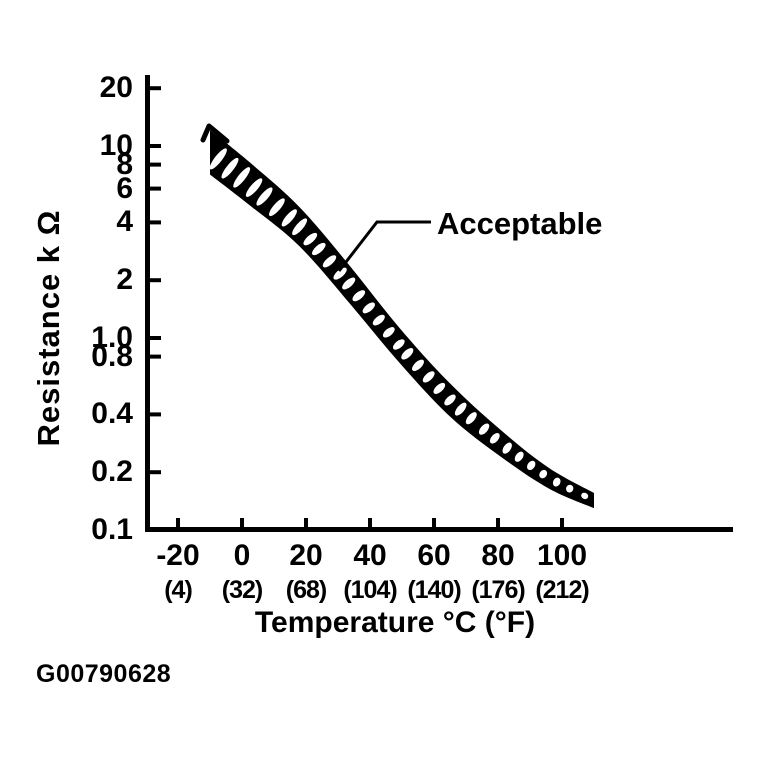 The height and width of the screenshot is (763, 769). Describe the element at coordinates (439, 529) in the screenshot. I see `x-axis-line` at that location.